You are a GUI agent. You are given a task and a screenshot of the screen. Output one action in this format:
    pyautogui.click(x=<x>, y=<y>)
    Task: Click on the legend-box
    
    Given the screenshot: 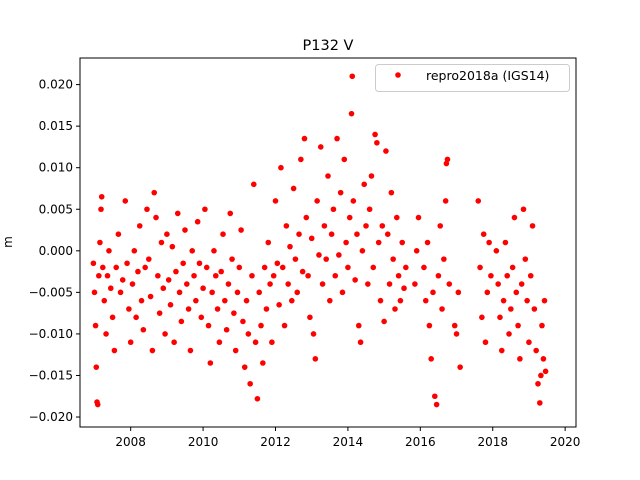 What is the action you would take?
    pyautogui.click(x=472, y=78)
    